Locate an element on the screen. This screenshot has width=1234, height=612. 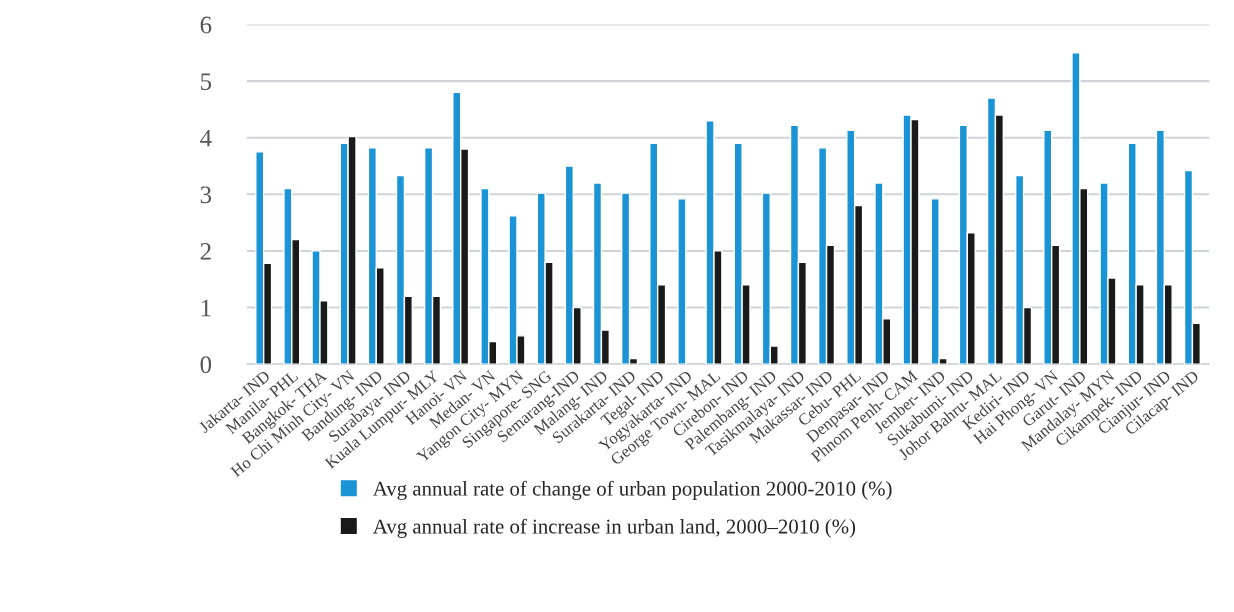
y-tick-label: 0 is located at coordinates (206, 365).